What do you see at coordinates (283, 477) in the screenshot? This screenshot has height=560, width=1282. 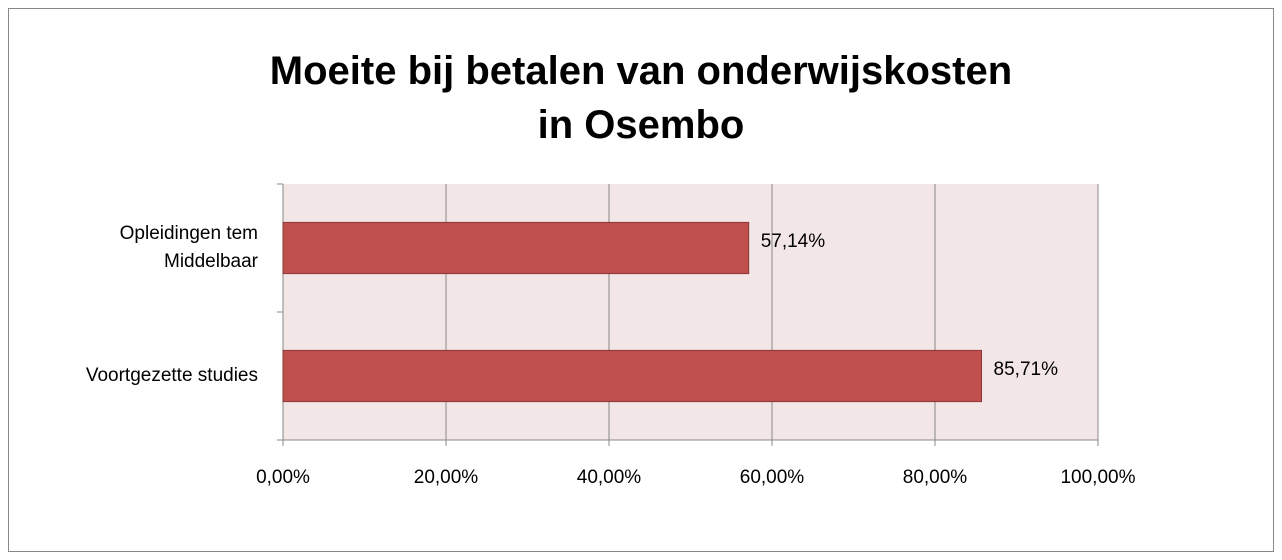 I see `x-tick-label: 0,00%` at bounding box center [283, 477].